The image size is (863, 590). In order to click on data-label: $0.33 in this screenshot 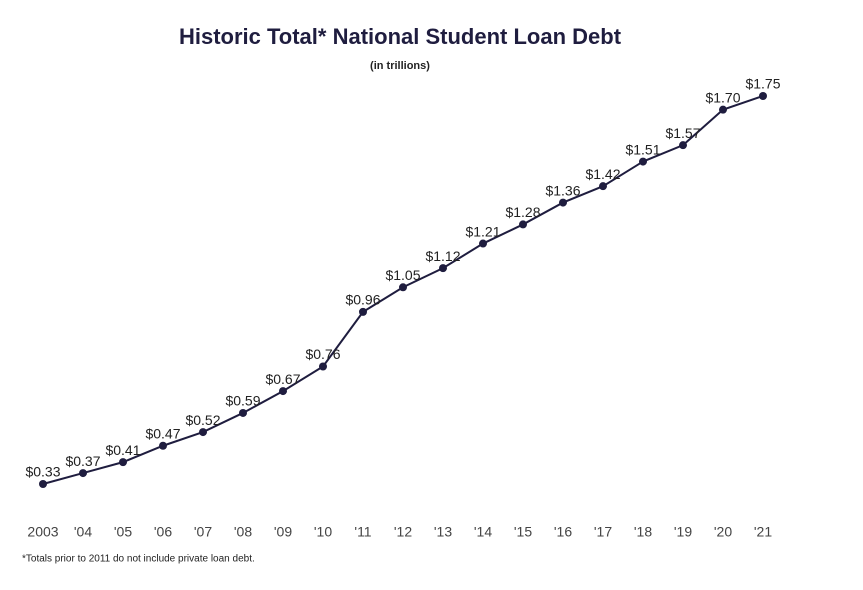, I will do `click(42, 472)`.